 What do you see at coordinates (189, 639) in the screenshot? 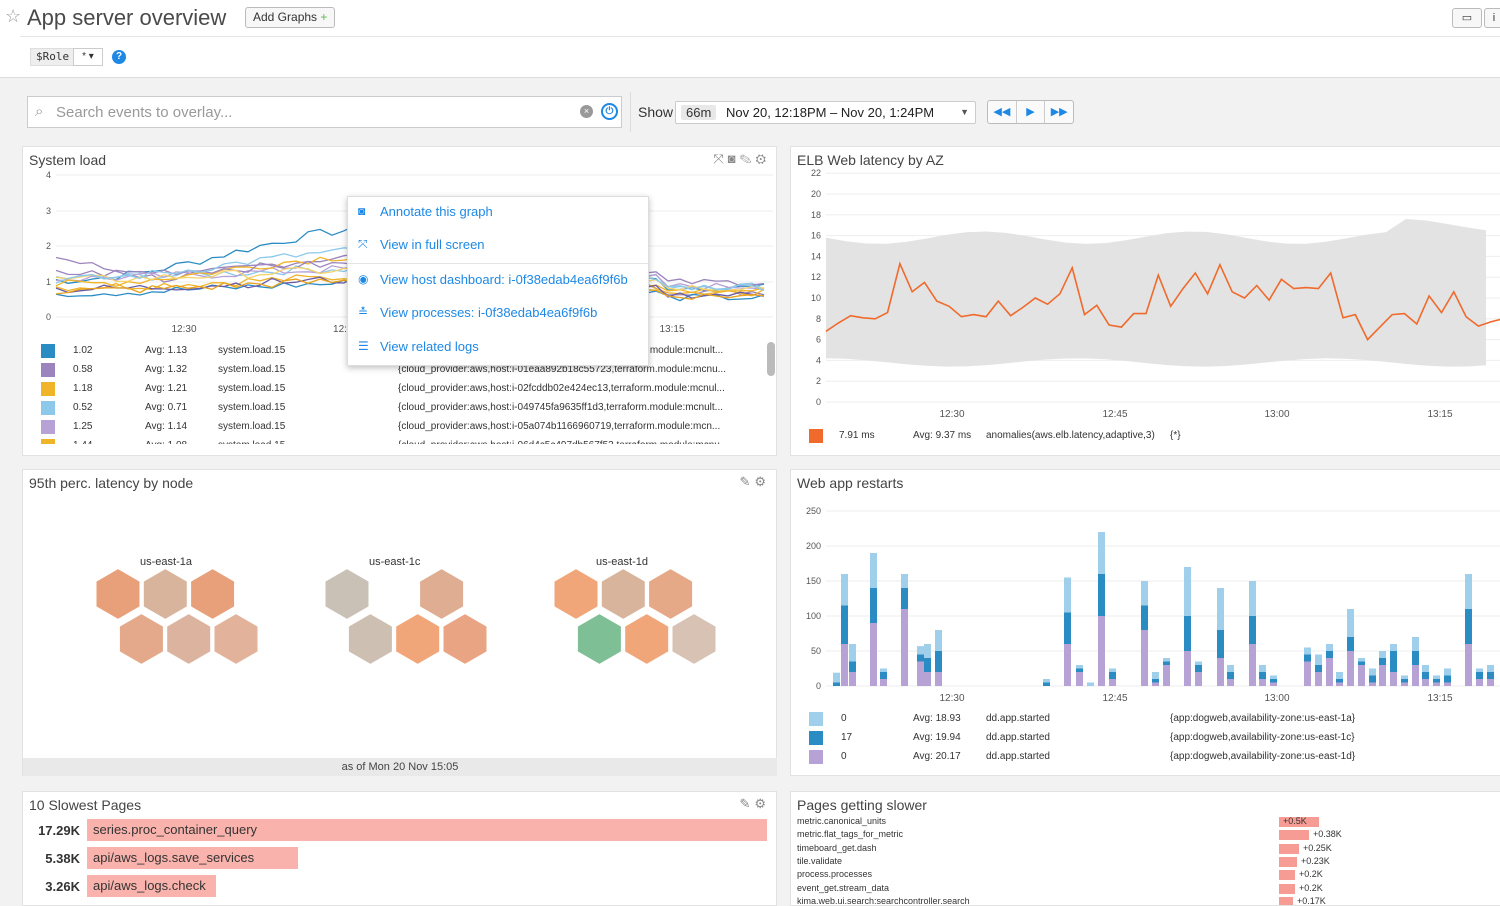
I see `host-hexagon` at bounding box center [189, 639].